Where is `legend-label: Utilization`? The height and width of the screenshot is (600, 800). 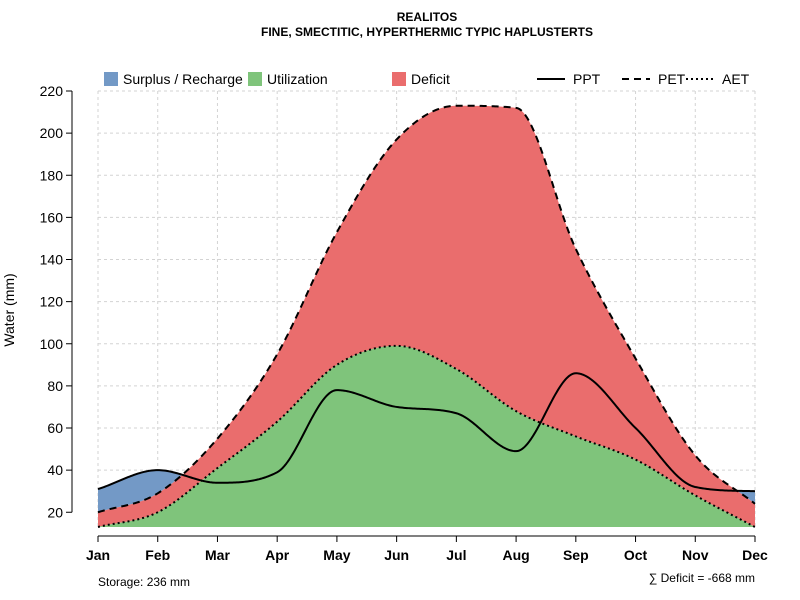 legend-label: Utilization is located at coordinates (297, 79).